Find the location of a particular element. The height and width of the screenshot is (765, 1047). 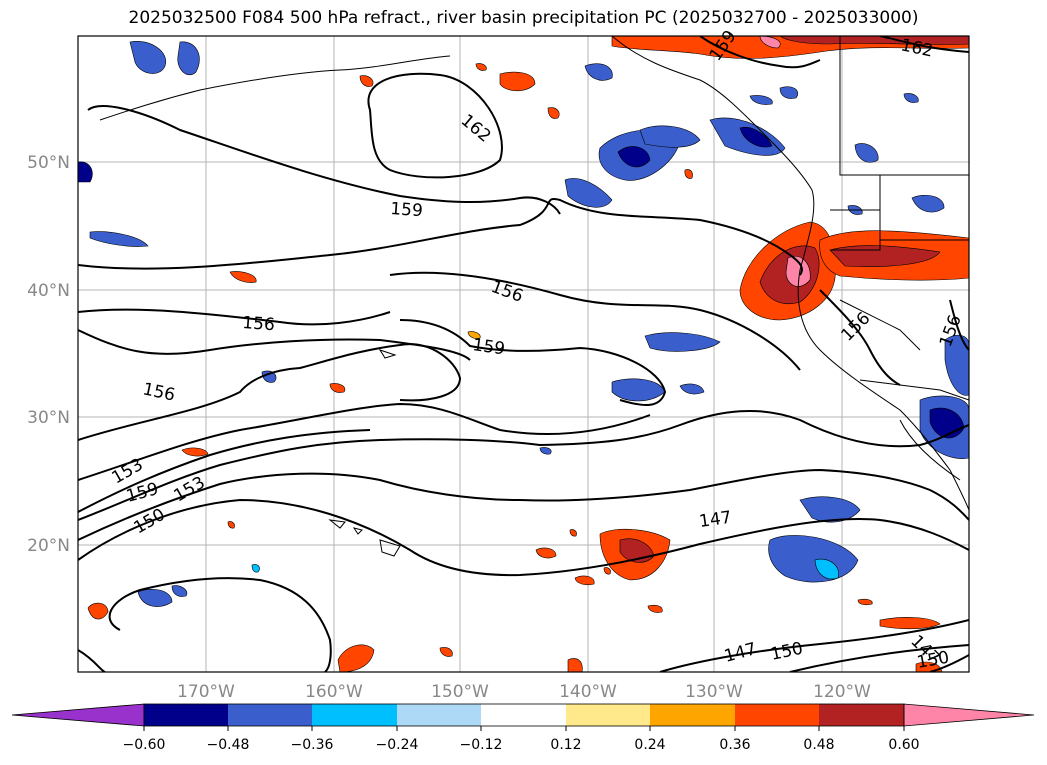

colorbar-tick-label: −0.36 is located at coordinates (312, 745).